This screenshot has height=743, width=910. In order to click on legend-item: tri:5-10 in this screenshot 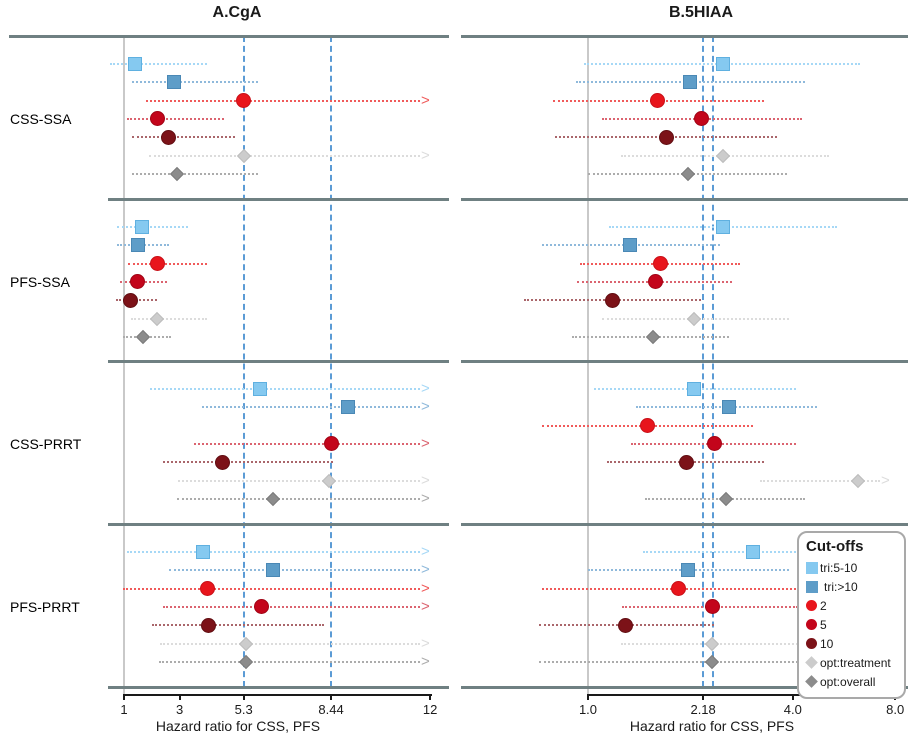, I will do `click(851, 567)`.